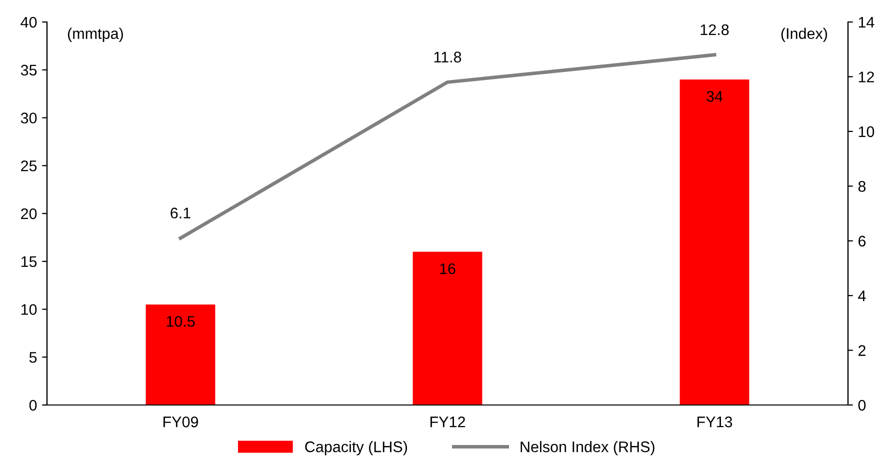 The height and width of the screenshot is (469, 894). I want to click on y2-tick-label: 4, so click(862, 296).